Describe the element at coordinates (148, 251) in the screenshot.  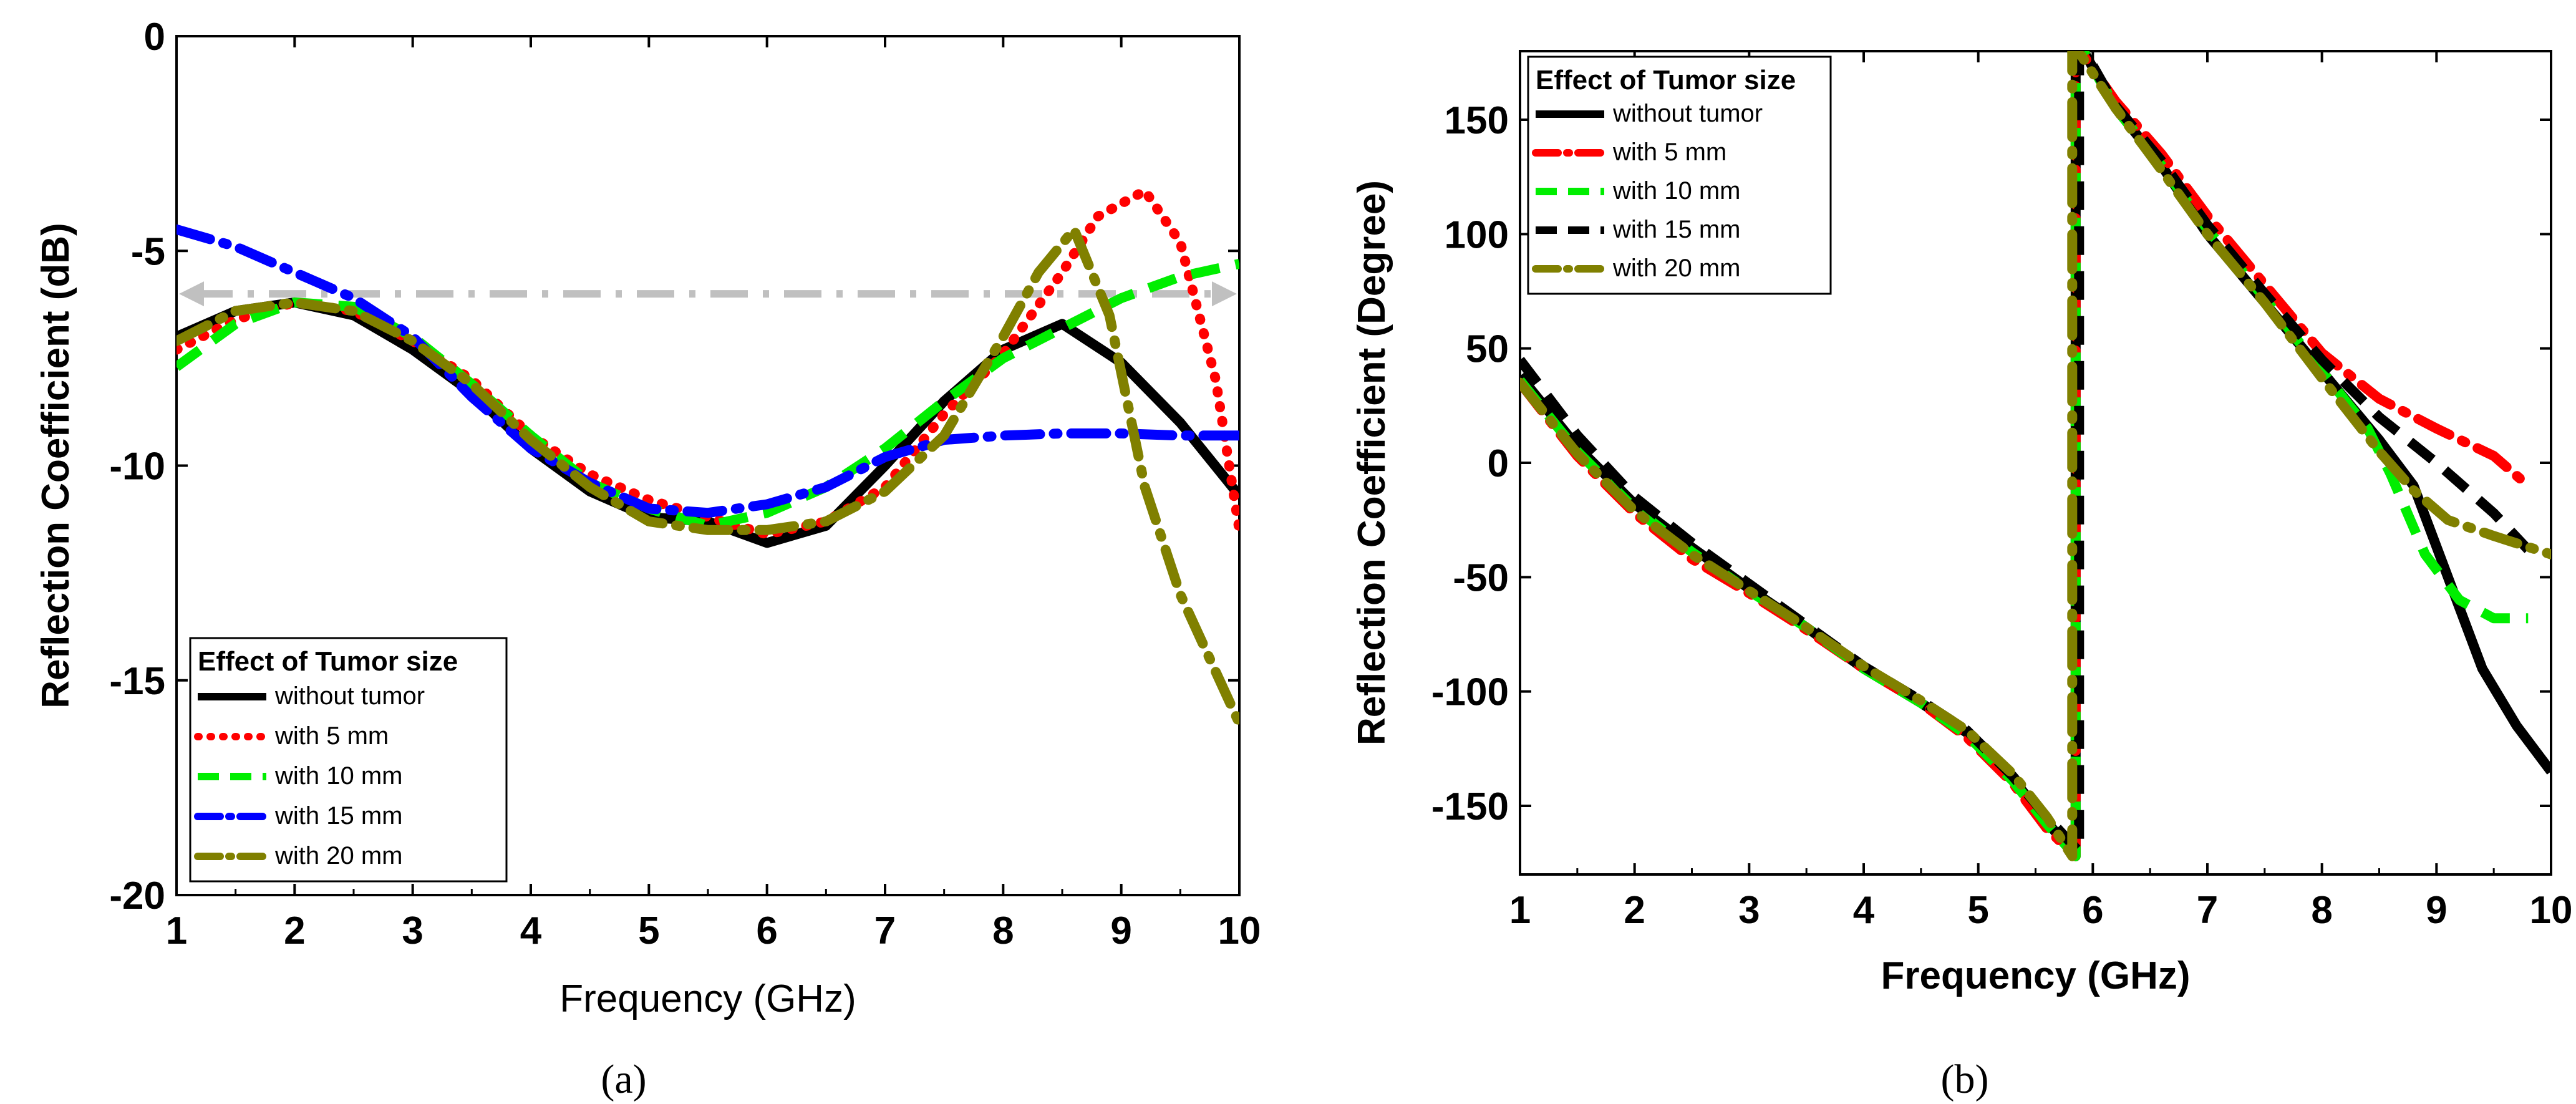
I see `y-tick-label: -5` at that location.